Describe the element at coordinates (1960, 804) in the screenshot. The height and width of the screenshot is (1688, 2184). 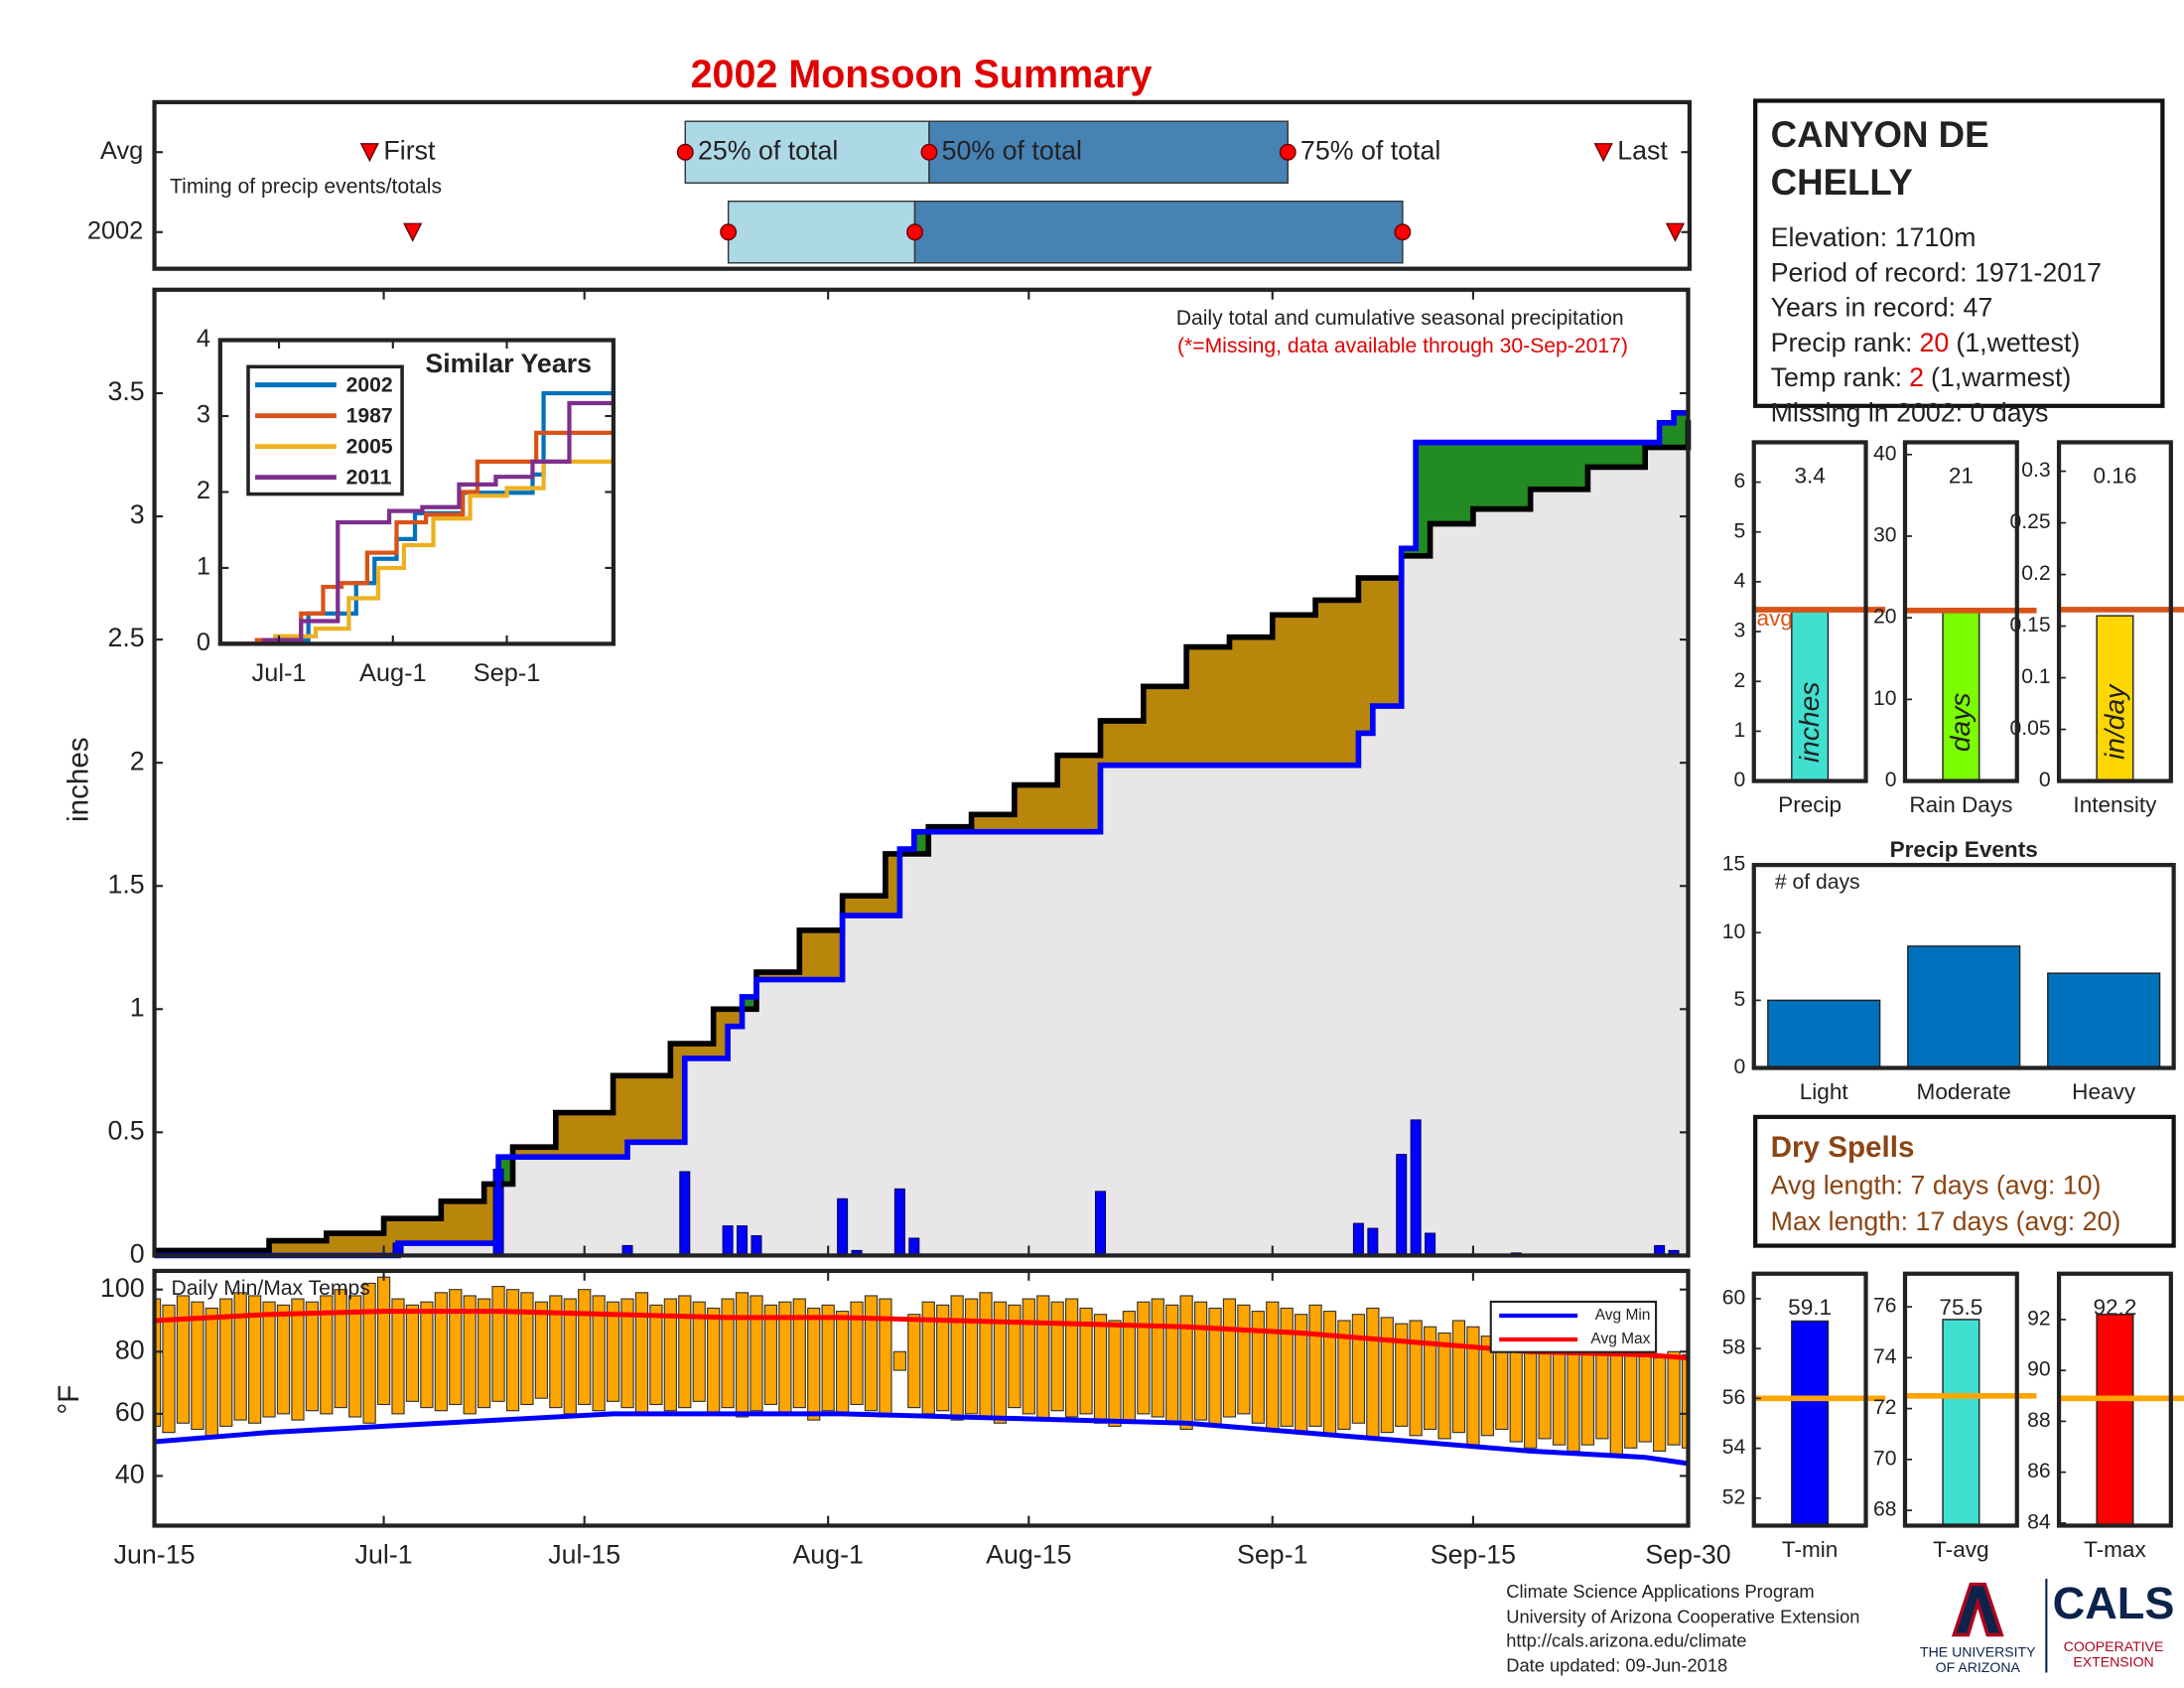
I see `x-tick-label: Rain Days` at that location.